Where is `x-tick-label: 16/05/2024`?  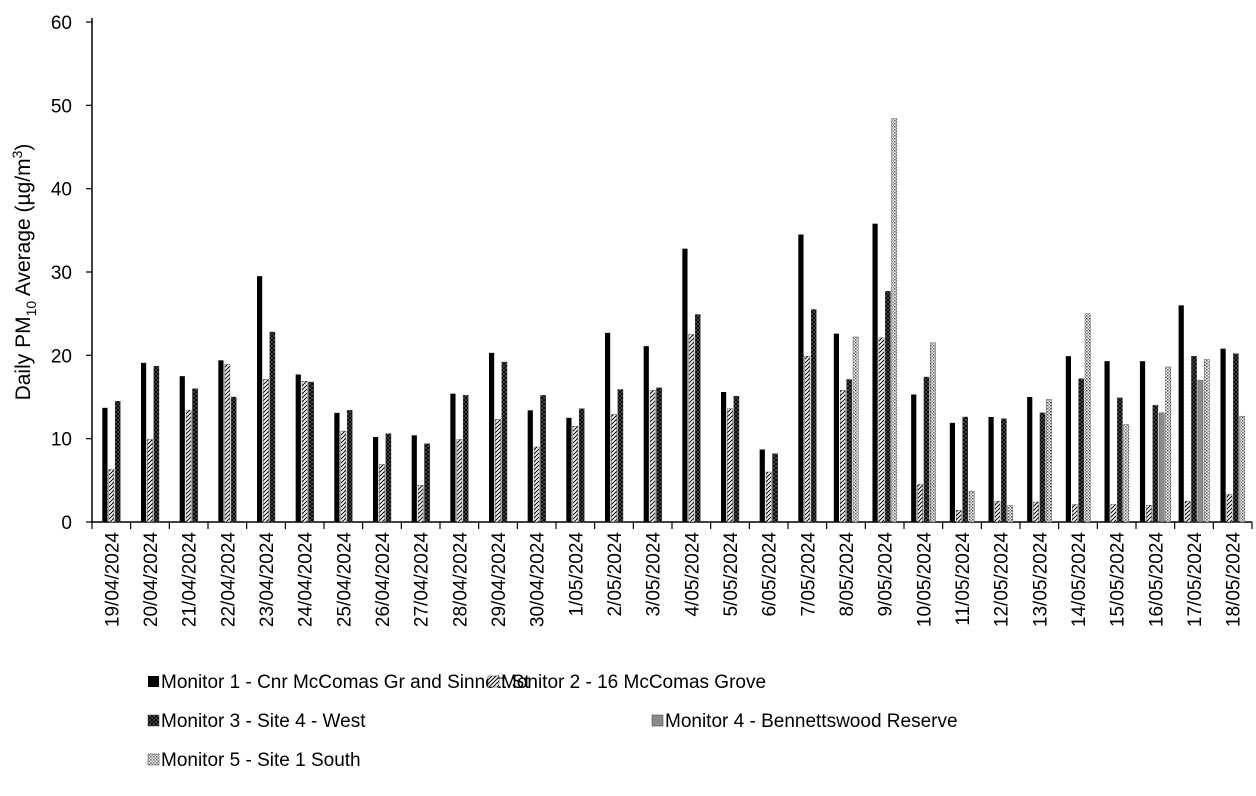
x-tick-label: 16/05/2024 is located at coordinates (1156, 580).